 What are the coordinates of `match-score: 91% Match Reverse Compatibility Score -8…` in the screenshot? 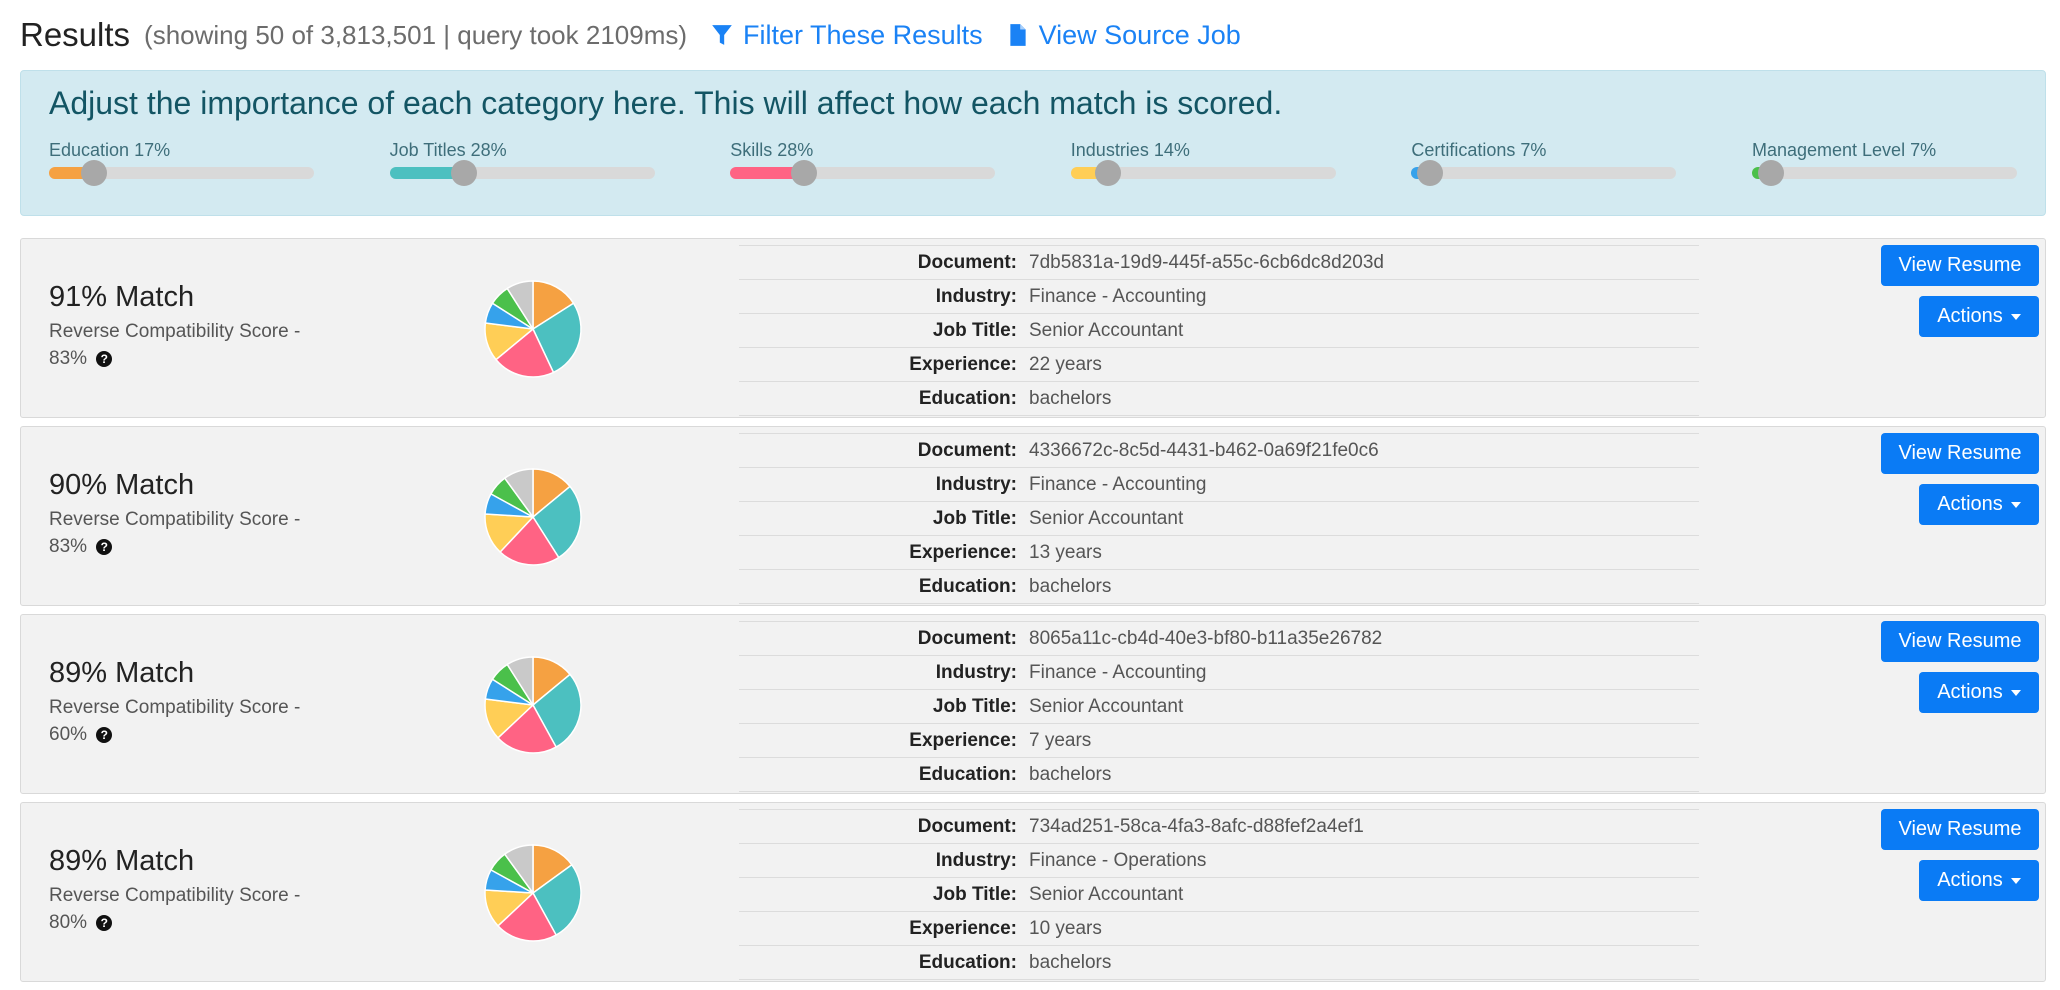 It's located at (204, 326).